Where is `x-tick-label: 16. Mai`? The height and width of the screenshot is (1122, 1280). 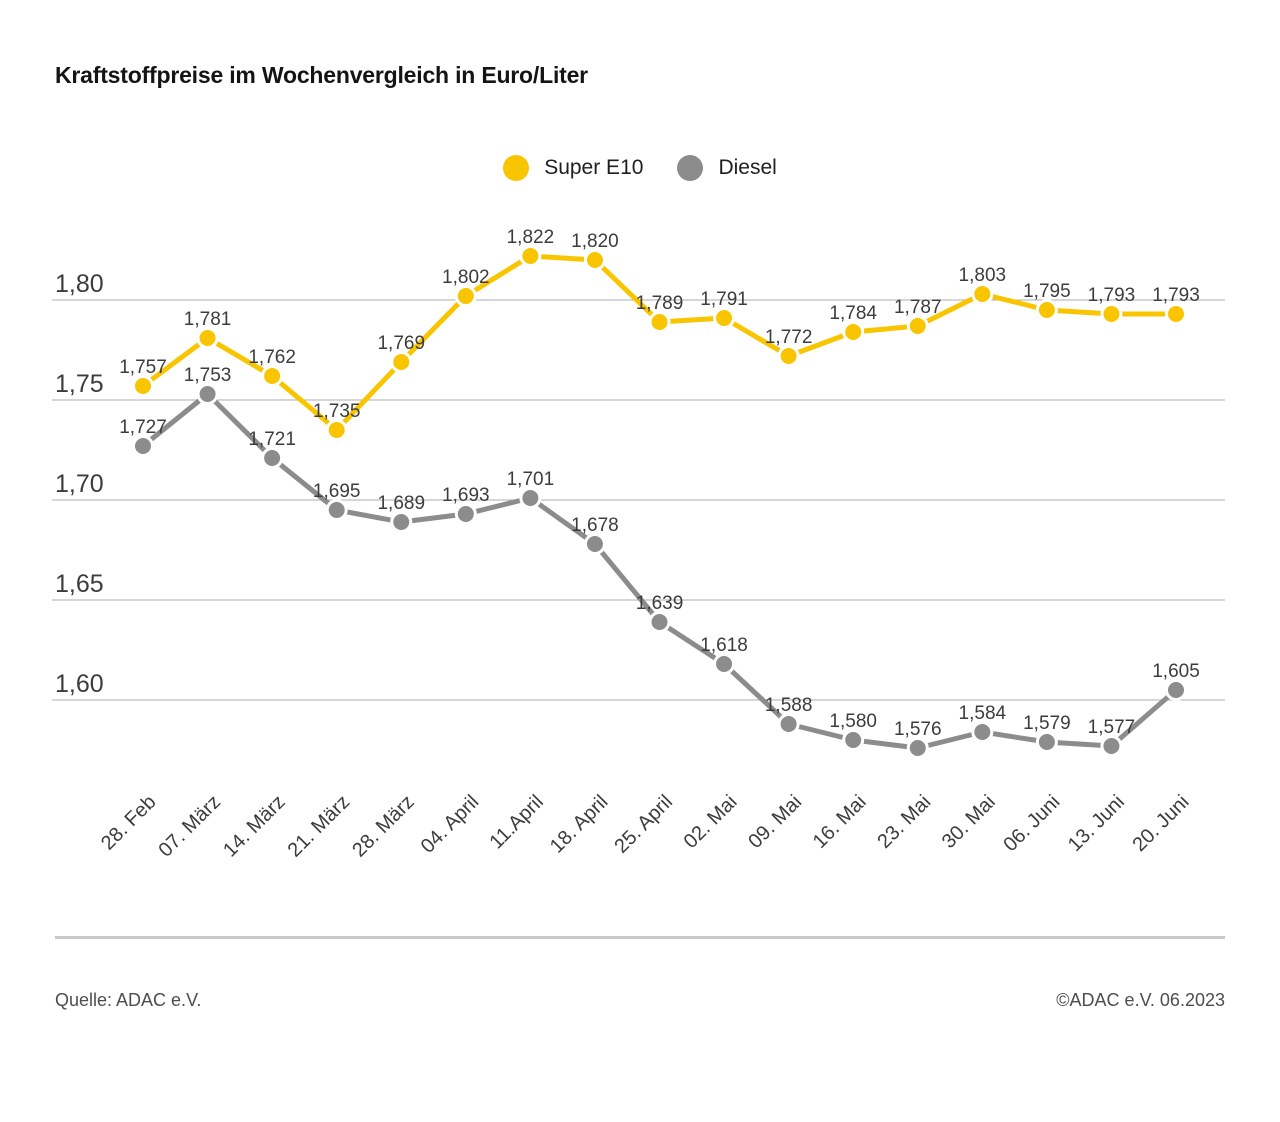
x-tick-label: 16. Mai is located at coordinates (840, 822).